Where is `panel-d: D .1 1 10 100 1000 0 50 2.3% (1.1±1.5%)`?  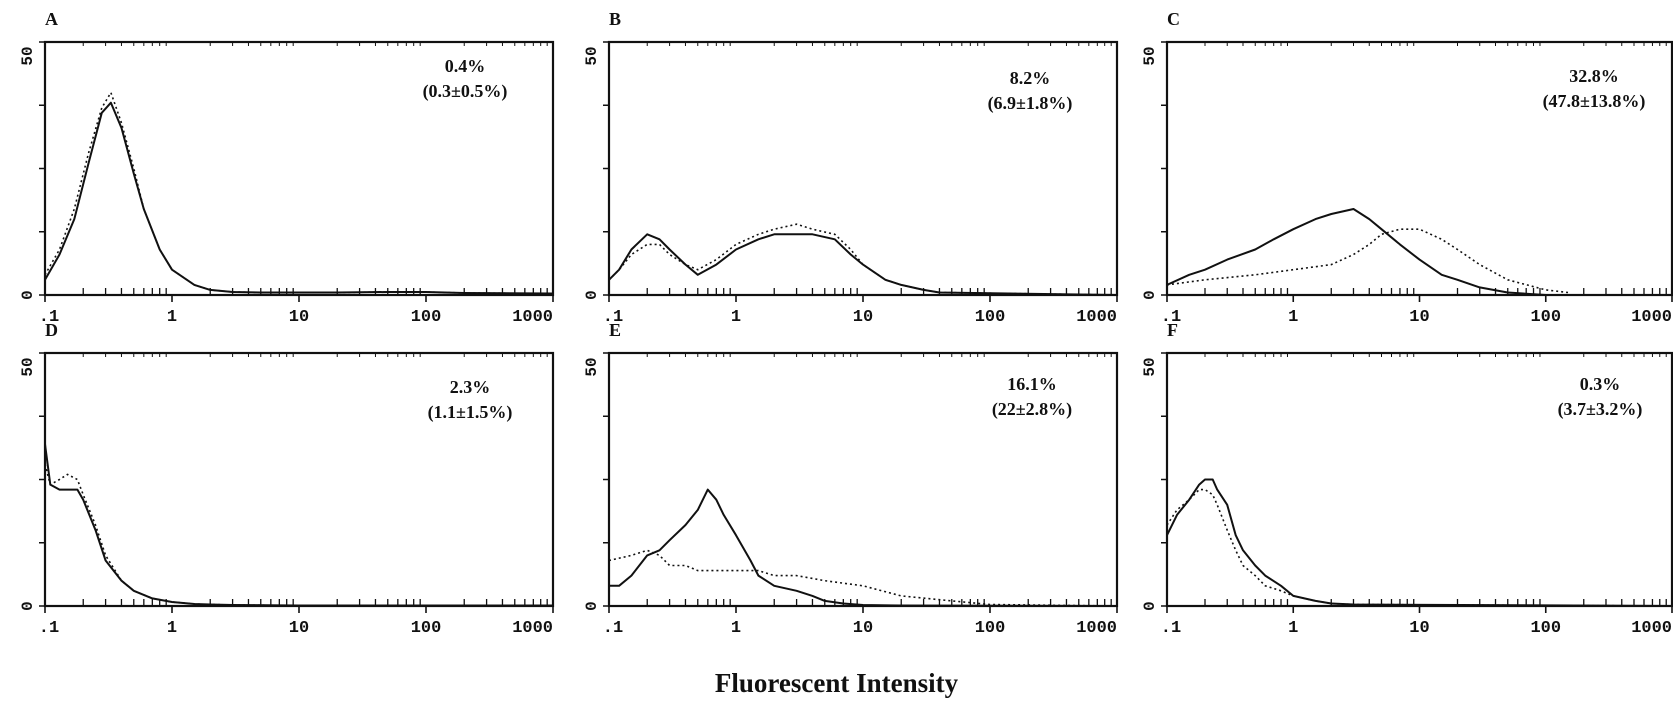 panel-d: D .1 1 10 100 1000 0 50 2.3% (1.1±1.5%) is located at coordinates (287, 479).